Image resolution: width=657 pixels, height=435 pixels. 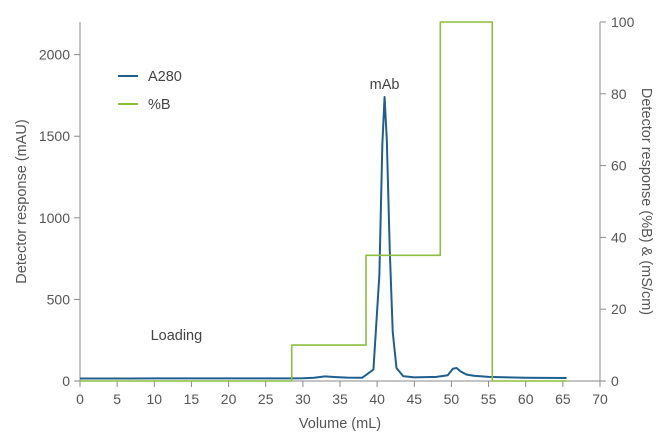 I want to click on y2-tick-label: 80, so click(x=619, y=94).